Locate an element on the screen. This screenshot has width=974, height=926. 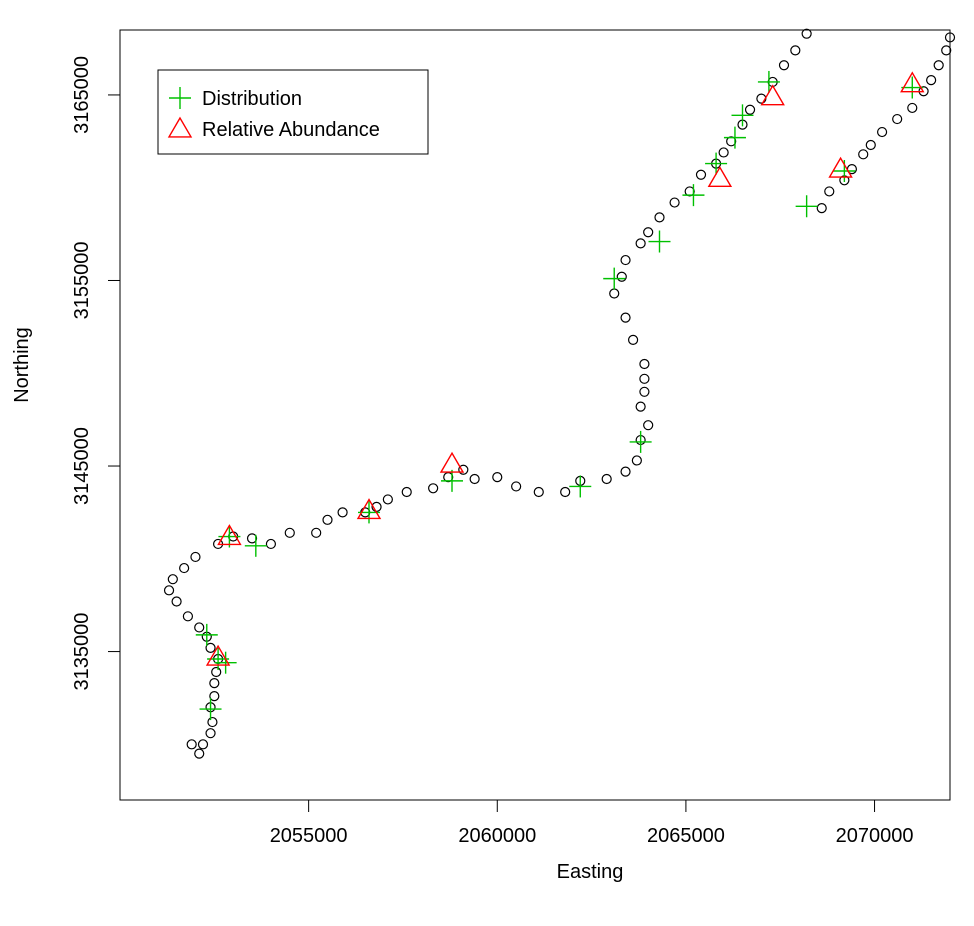
x-tick-label: 2055000 is located at coordinates (309, 836).